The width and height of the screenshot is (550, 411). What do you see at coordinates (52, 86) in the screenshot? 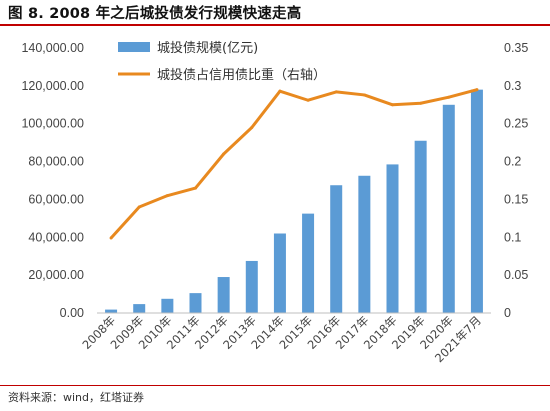
I see `left-axis-tick-label: 120,000.00` at bounding box center [52, 86].